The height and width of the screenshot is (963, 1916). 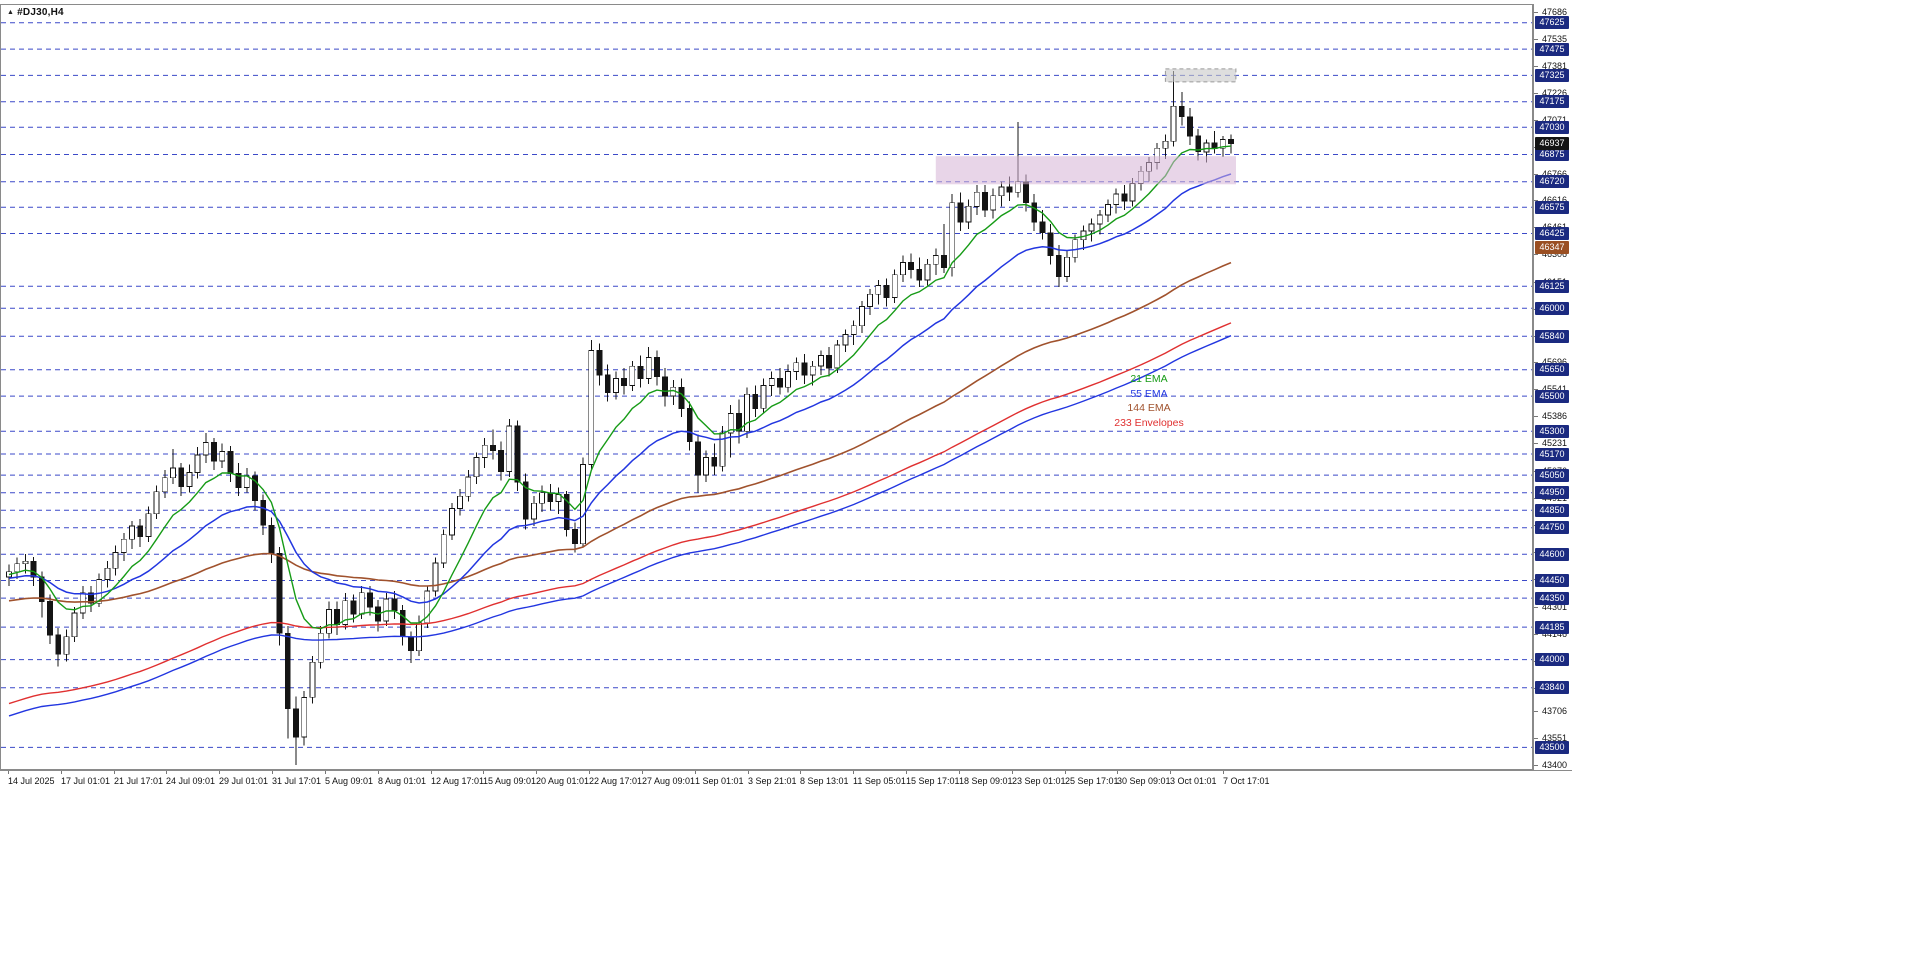 I want to click on time-axis-label: 29 Jul 01:01, so click(x=244, y=781).